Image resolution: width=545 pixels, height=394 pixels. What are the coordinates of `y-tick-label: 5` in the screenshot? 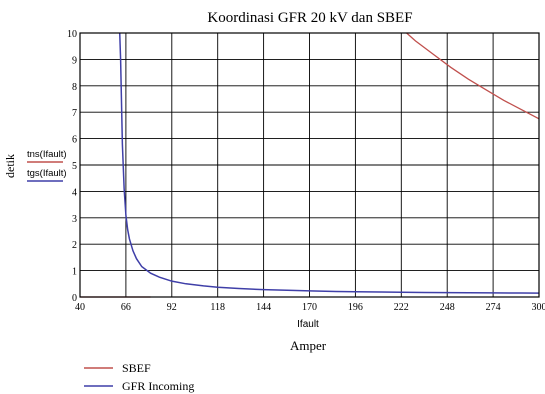 It's located at (74, 166).